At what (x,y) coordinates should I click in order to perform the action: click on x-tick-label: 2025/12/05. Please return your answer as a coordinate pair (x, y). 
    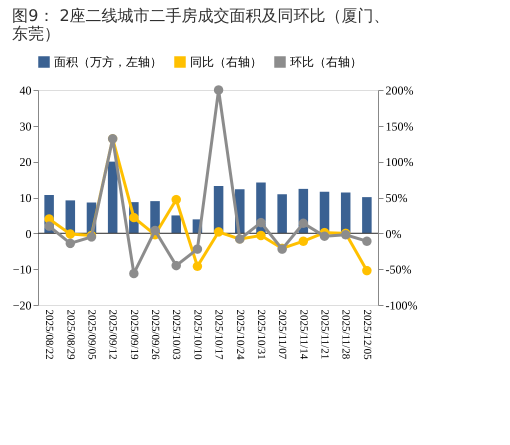
    Looking at the image, I should click on (366, 335).